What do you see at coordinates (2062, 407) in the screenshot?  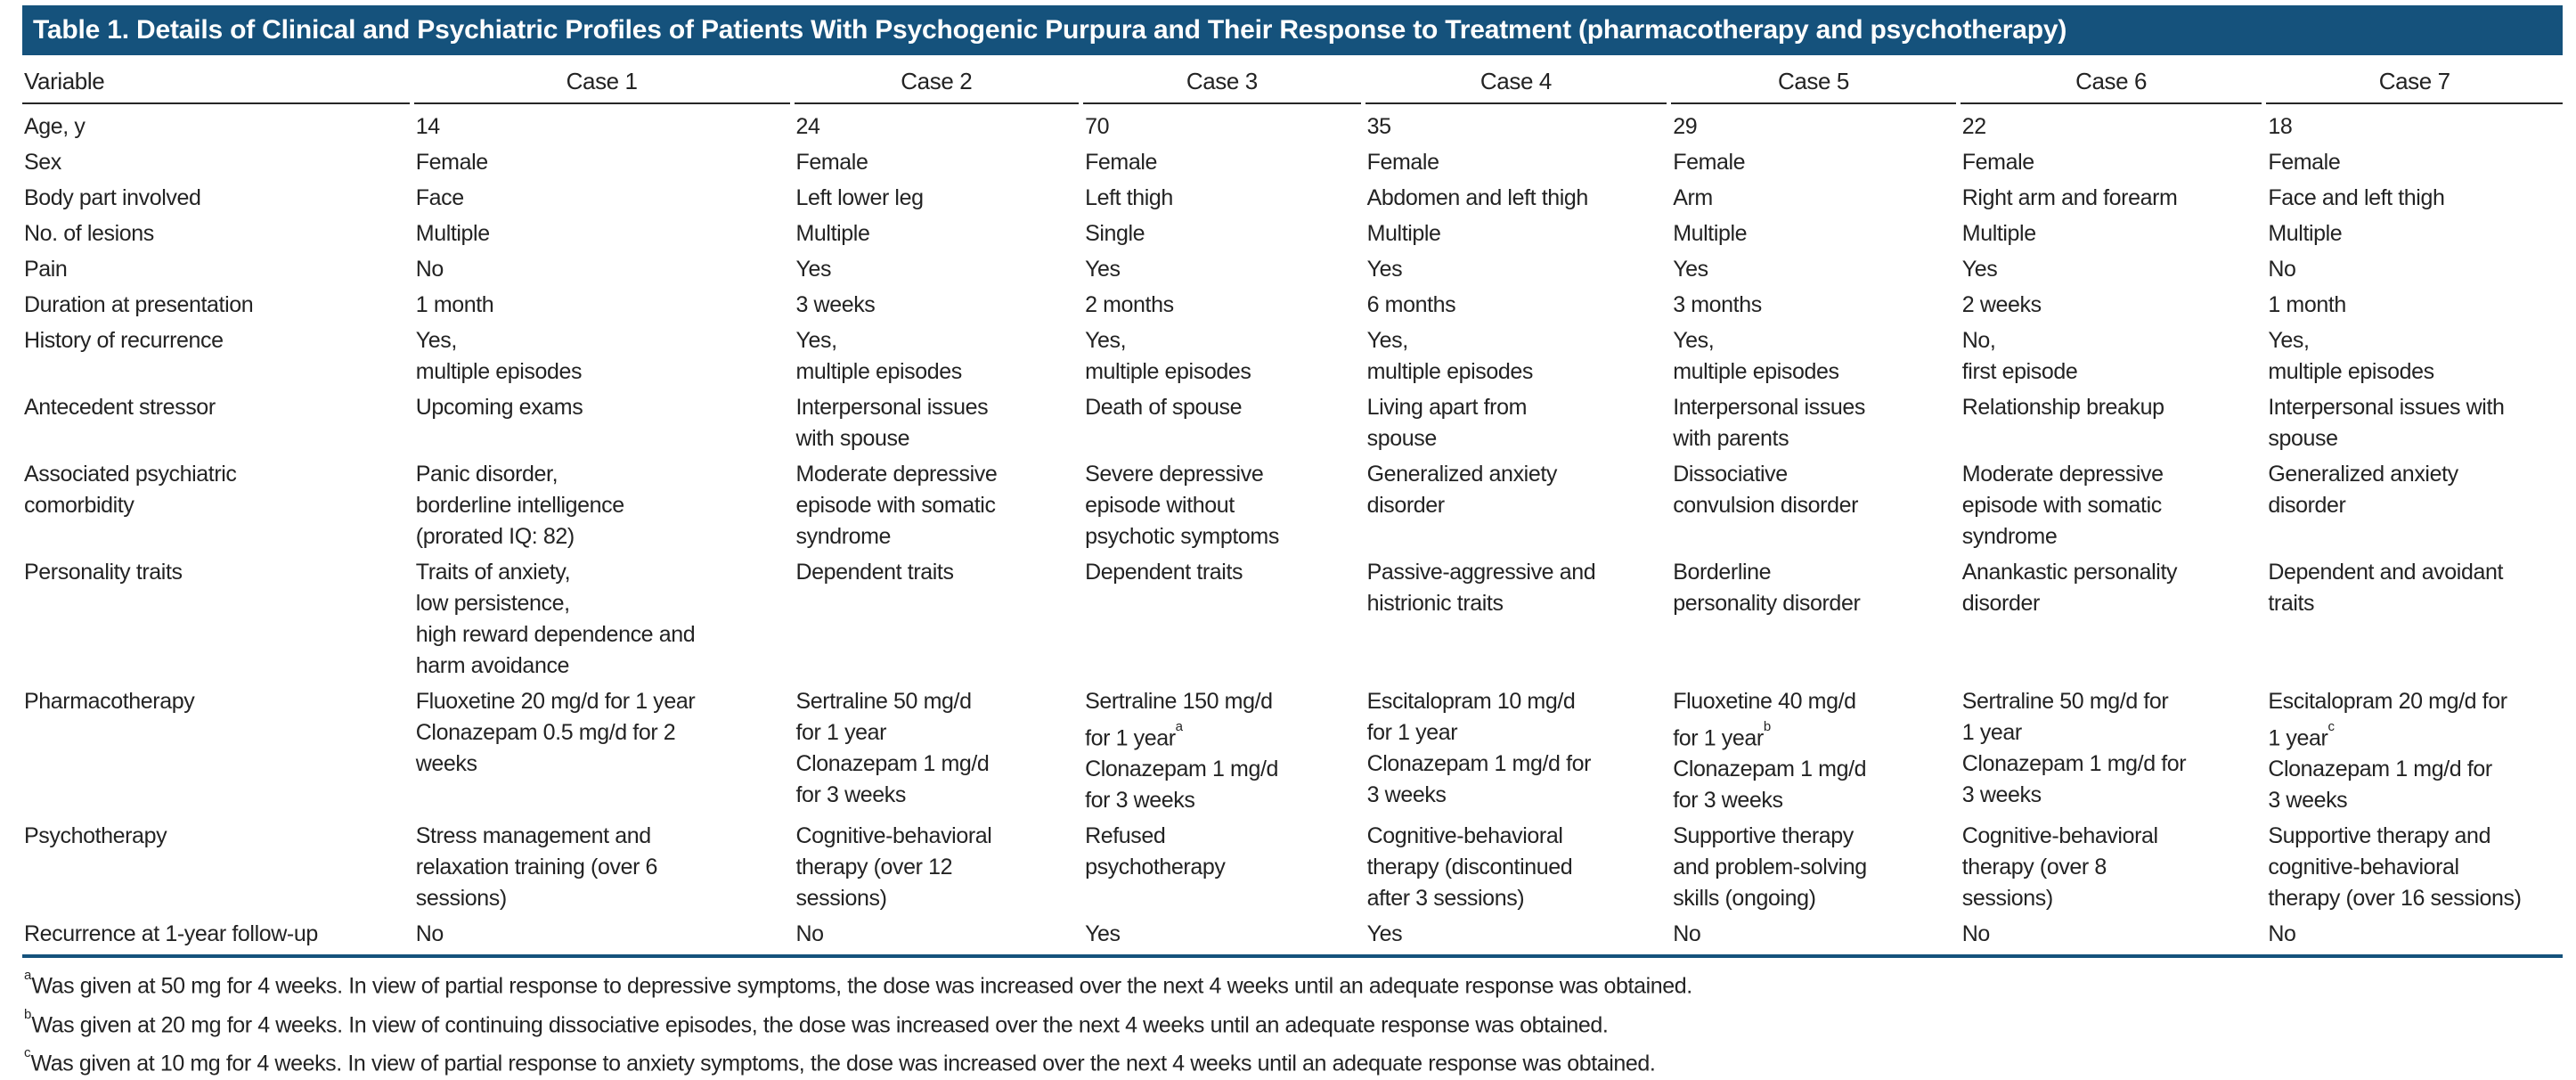 I see `table-cell: Relationship breakup` at bounding box center [2062, 407].